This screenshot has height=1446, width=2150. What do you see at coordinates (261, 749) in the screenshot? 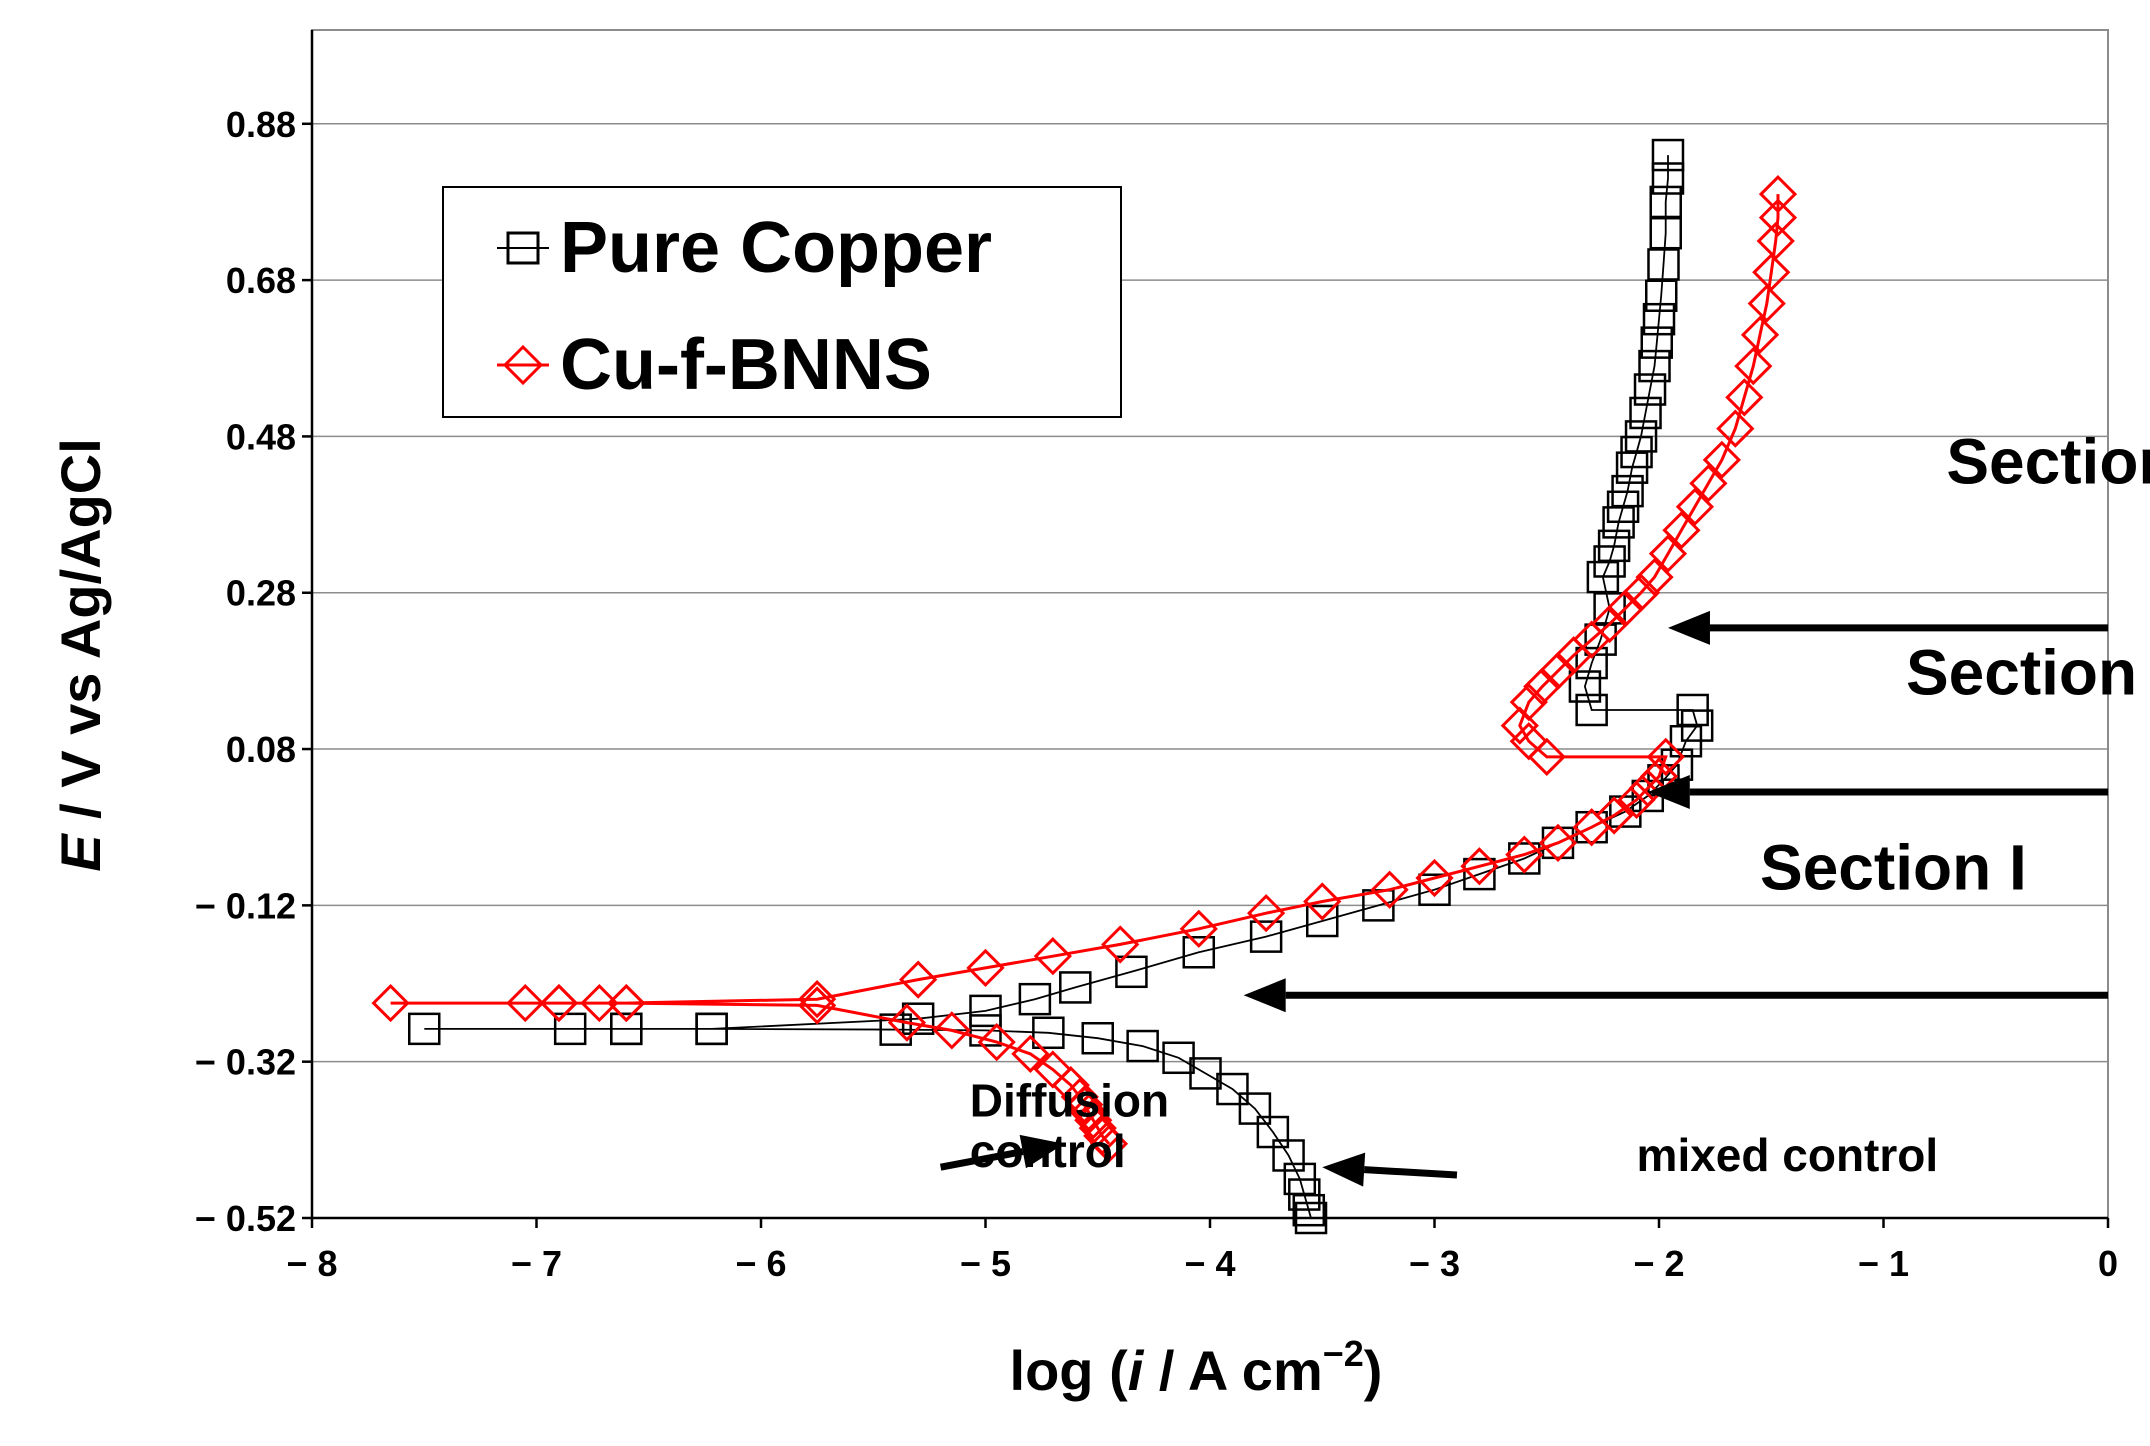
I see `y-tick-label-3: 0.08` at bounding box center [261, 749].